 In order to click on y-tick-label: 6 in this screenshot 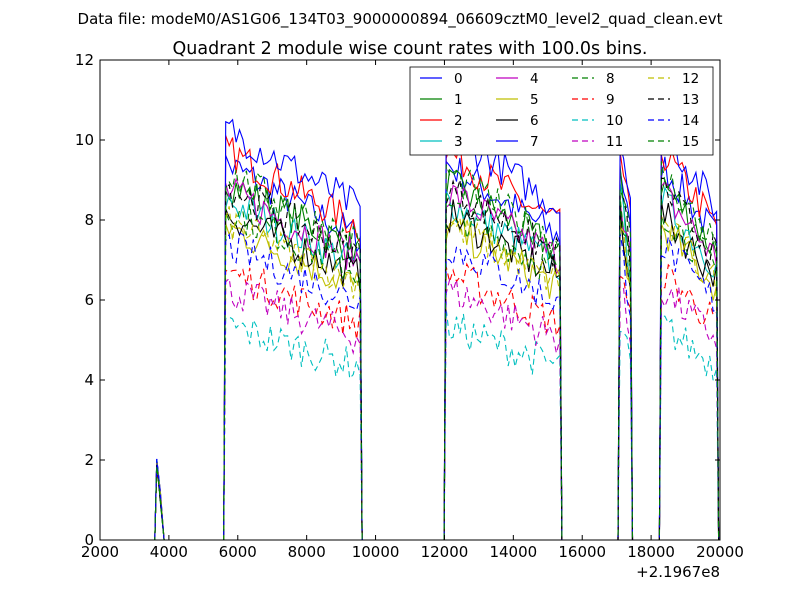, I will do `click(89, 300)`.